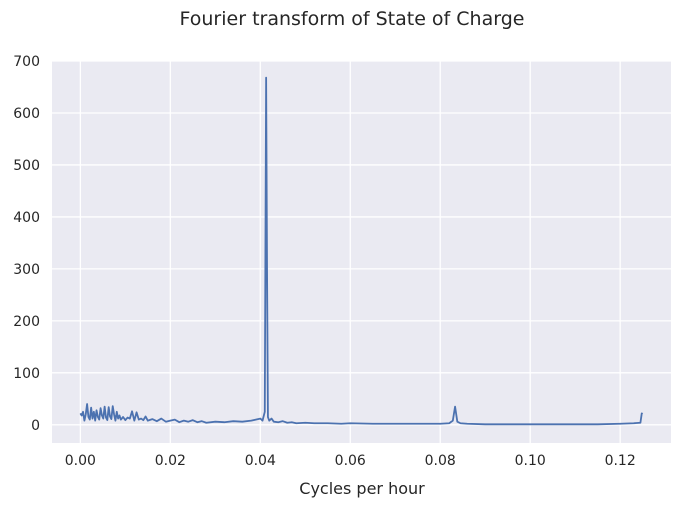 This screenshot has height=506, width=682. Describe the element at coordinates (26, 270) in the screenshot. I see `y-tick-label: 300` at that location.